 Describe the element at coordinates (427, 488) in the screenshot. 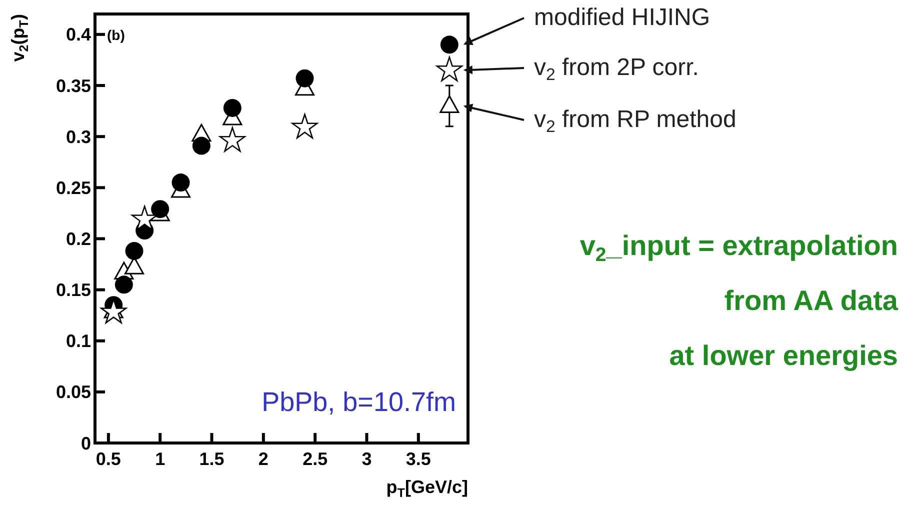

I see `x-axis-title: p$_{T}$[GeV/c]` at that location.